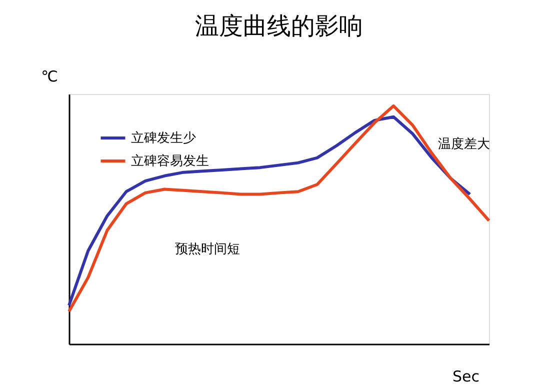 This screenshot has height=392, width=549. What do you see at coordinates (207, 249) in the screenshot?
I see `annotation: 预热时间短` at bounding box center [207, 249].